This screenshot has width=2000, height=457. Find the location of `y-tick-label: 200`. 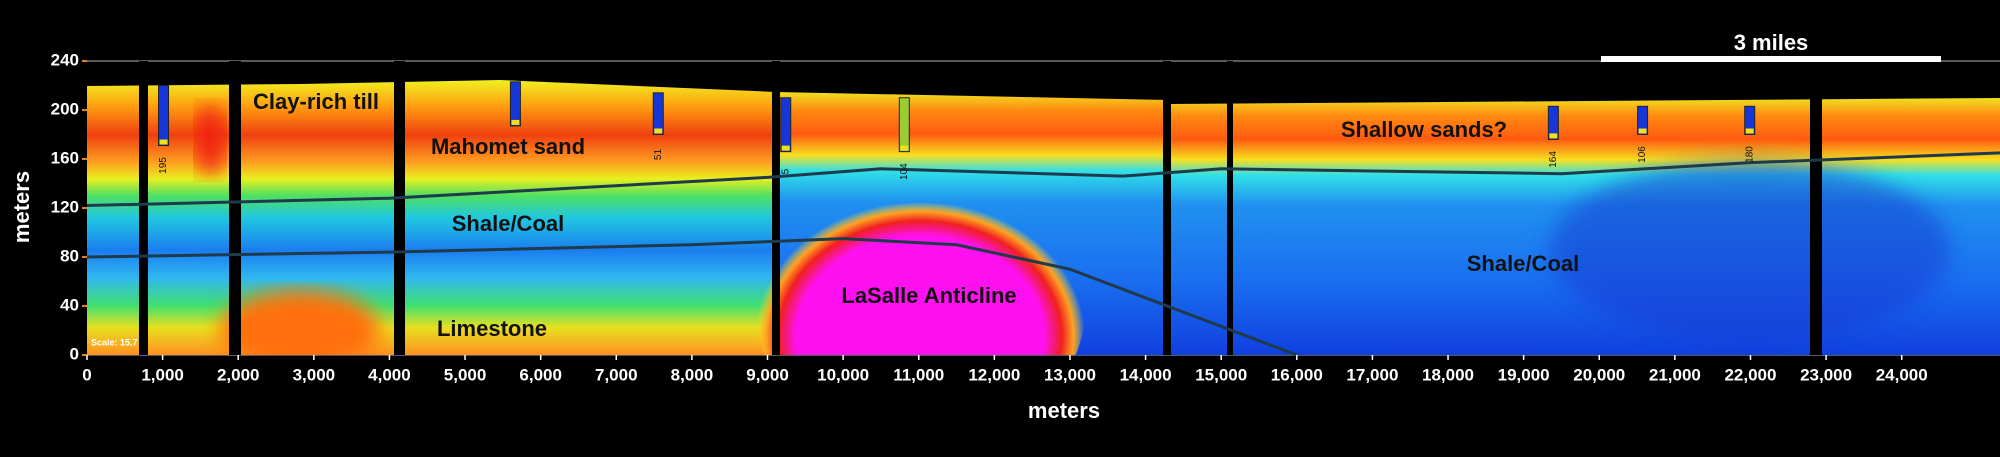

y-tick-label: 200 is located at coordinates (65, 108).